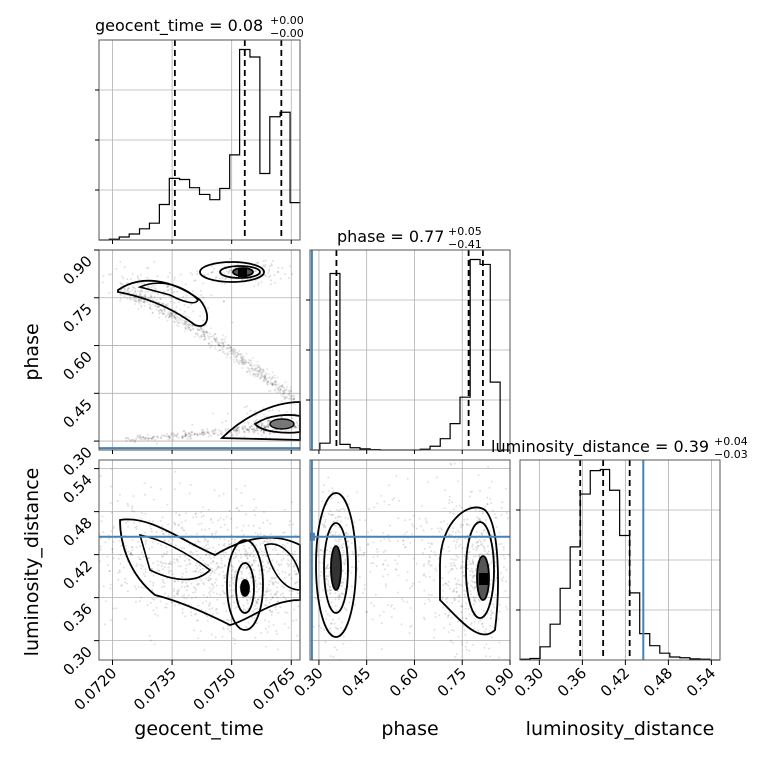  I want to click on y-tick-label-luminosity_distance: 0.48, so click(77, 532).